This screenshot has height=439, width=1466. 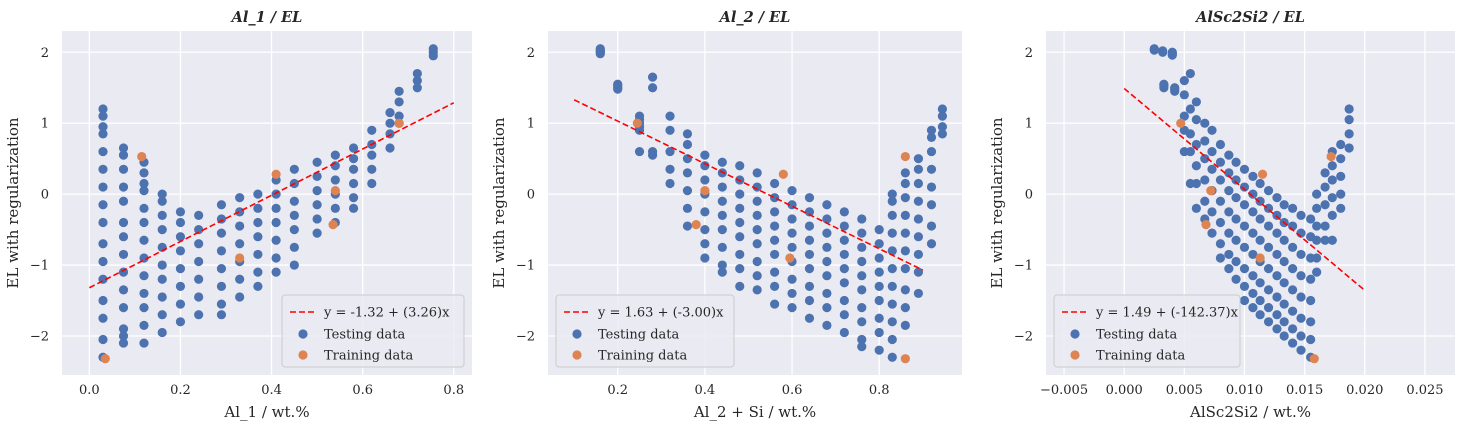 What do you see at coordinates (1124, 390) in the screenshot?
I see `x-tick-label: 0.000` at bounding box center [1124, 390].